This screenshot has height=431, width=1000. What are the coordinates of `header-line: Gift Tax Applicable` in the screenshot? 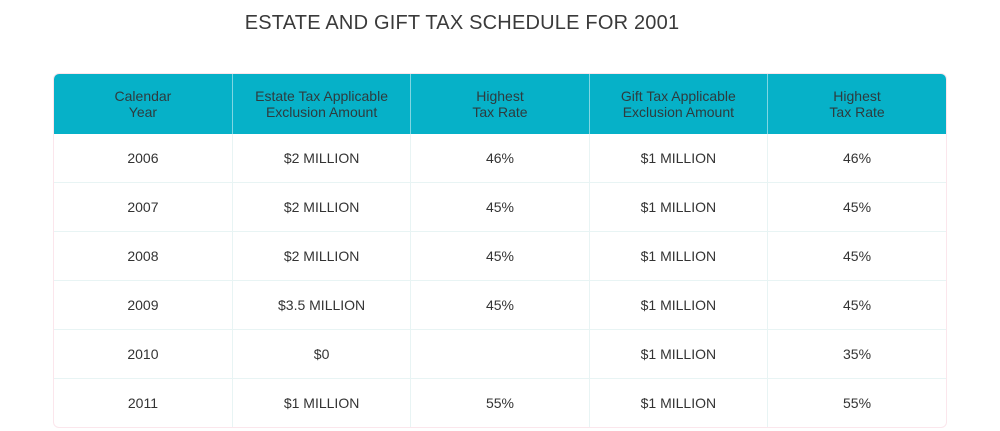 It's located at (678, 96).